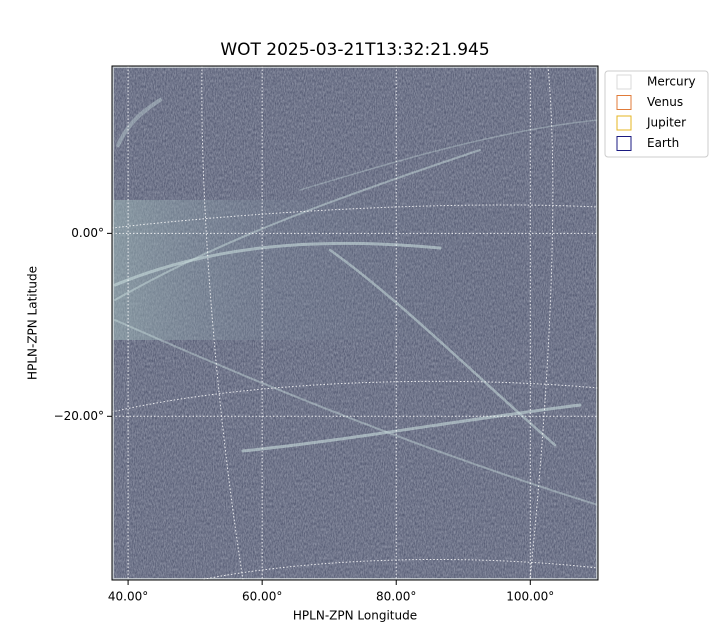 Image resolution: width=720 pixels, height=640 pixels. Describe the element at coordinates (530, 597) in the screenshot. I see `x-tick-label: 100.00°` at that location.